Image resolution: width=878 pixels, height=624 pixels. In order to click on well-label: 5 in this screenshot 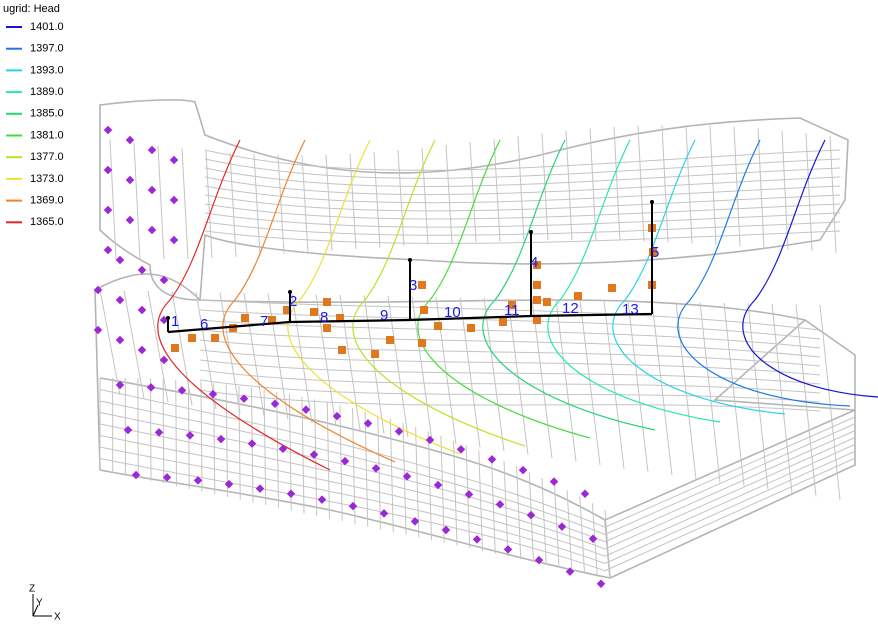, I will do `click(655, 252)`.